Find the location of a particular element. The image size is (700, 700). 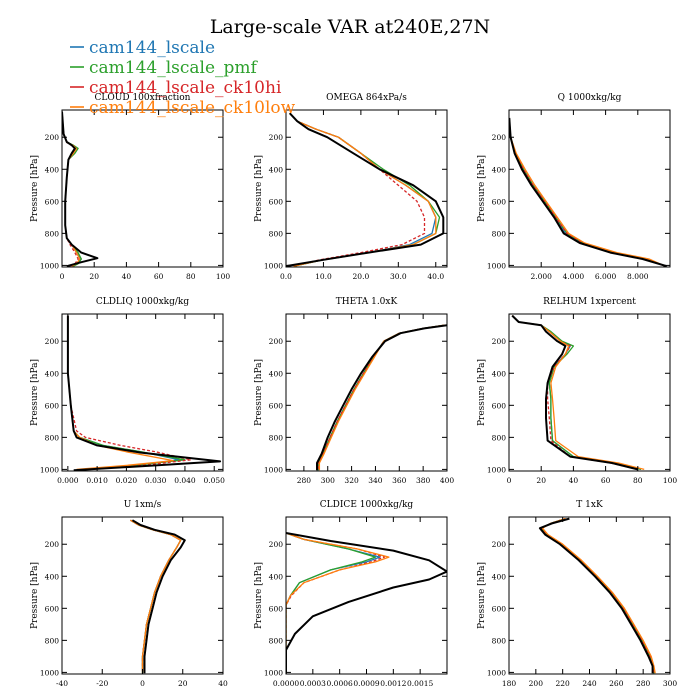

panel-title: U 1xm/s is located at coordinates (143, 505).